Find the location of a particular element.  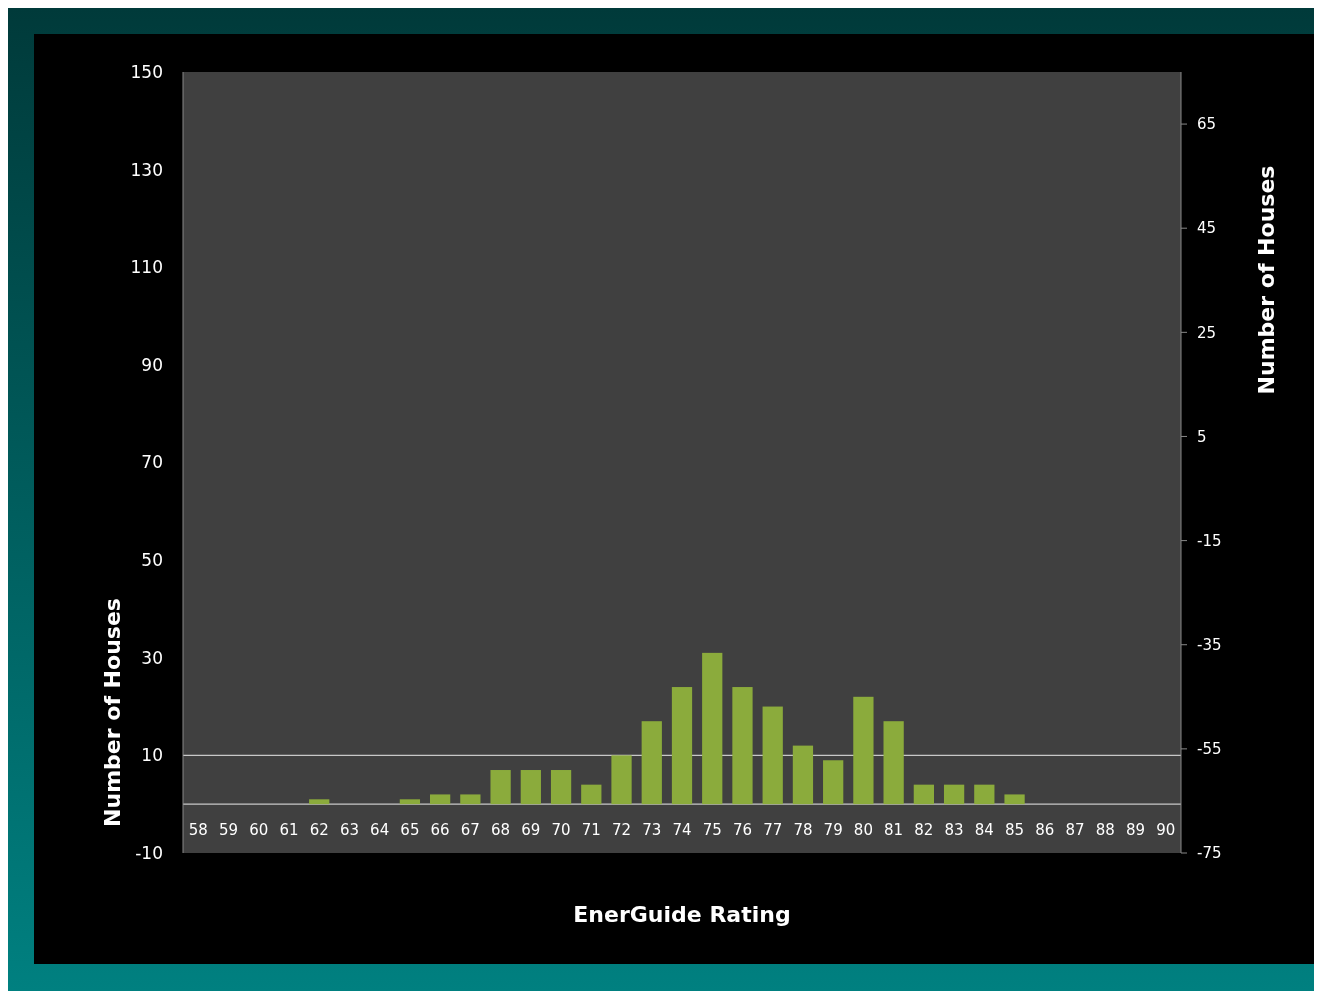

y-tick-label: 70 is located at coordinates (152, 462).